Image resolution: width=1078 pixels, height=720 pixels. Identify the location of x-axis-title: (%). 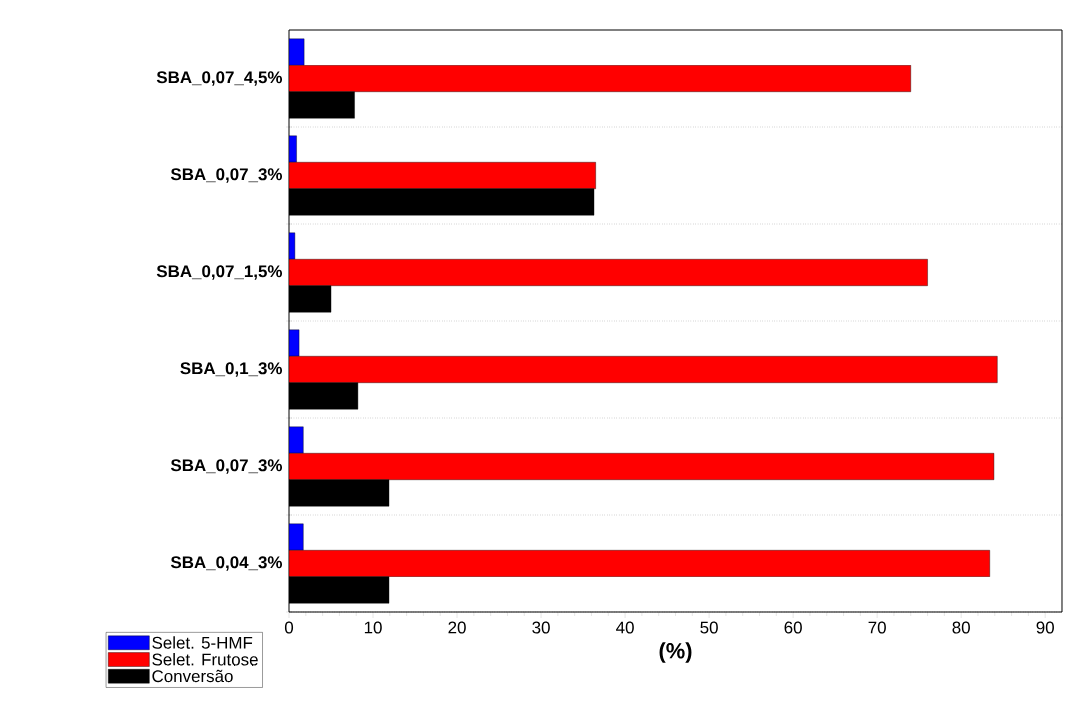
(675, 652).